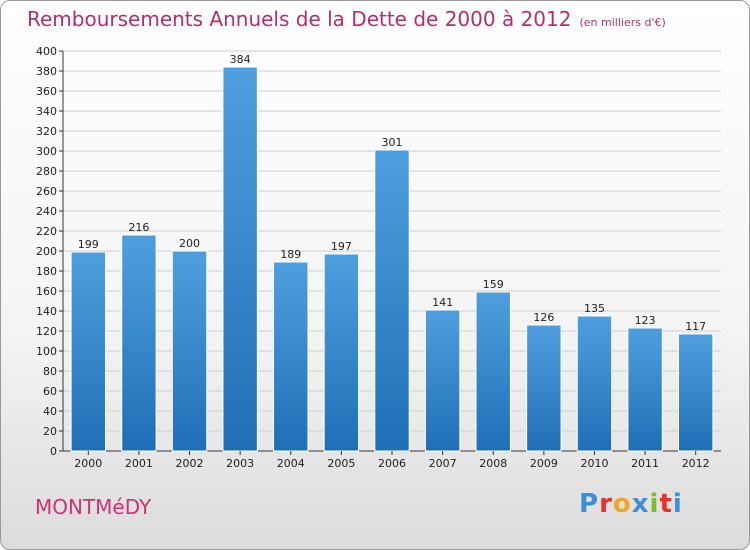 The width and height of the screenshot is (750, 550). I want to click on y-tick-label: 360, so click(46, 91).